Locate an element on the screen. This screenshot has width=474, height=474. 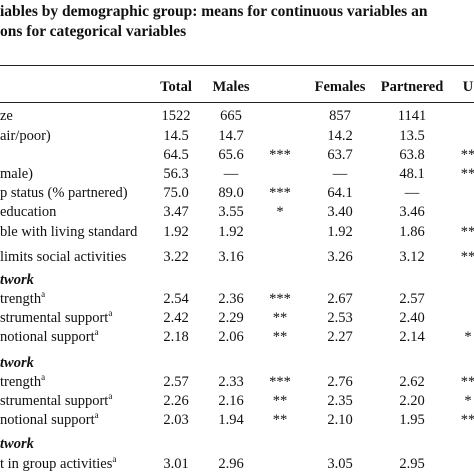
table-cell: 2.16 is located at coordinates (231, 401).